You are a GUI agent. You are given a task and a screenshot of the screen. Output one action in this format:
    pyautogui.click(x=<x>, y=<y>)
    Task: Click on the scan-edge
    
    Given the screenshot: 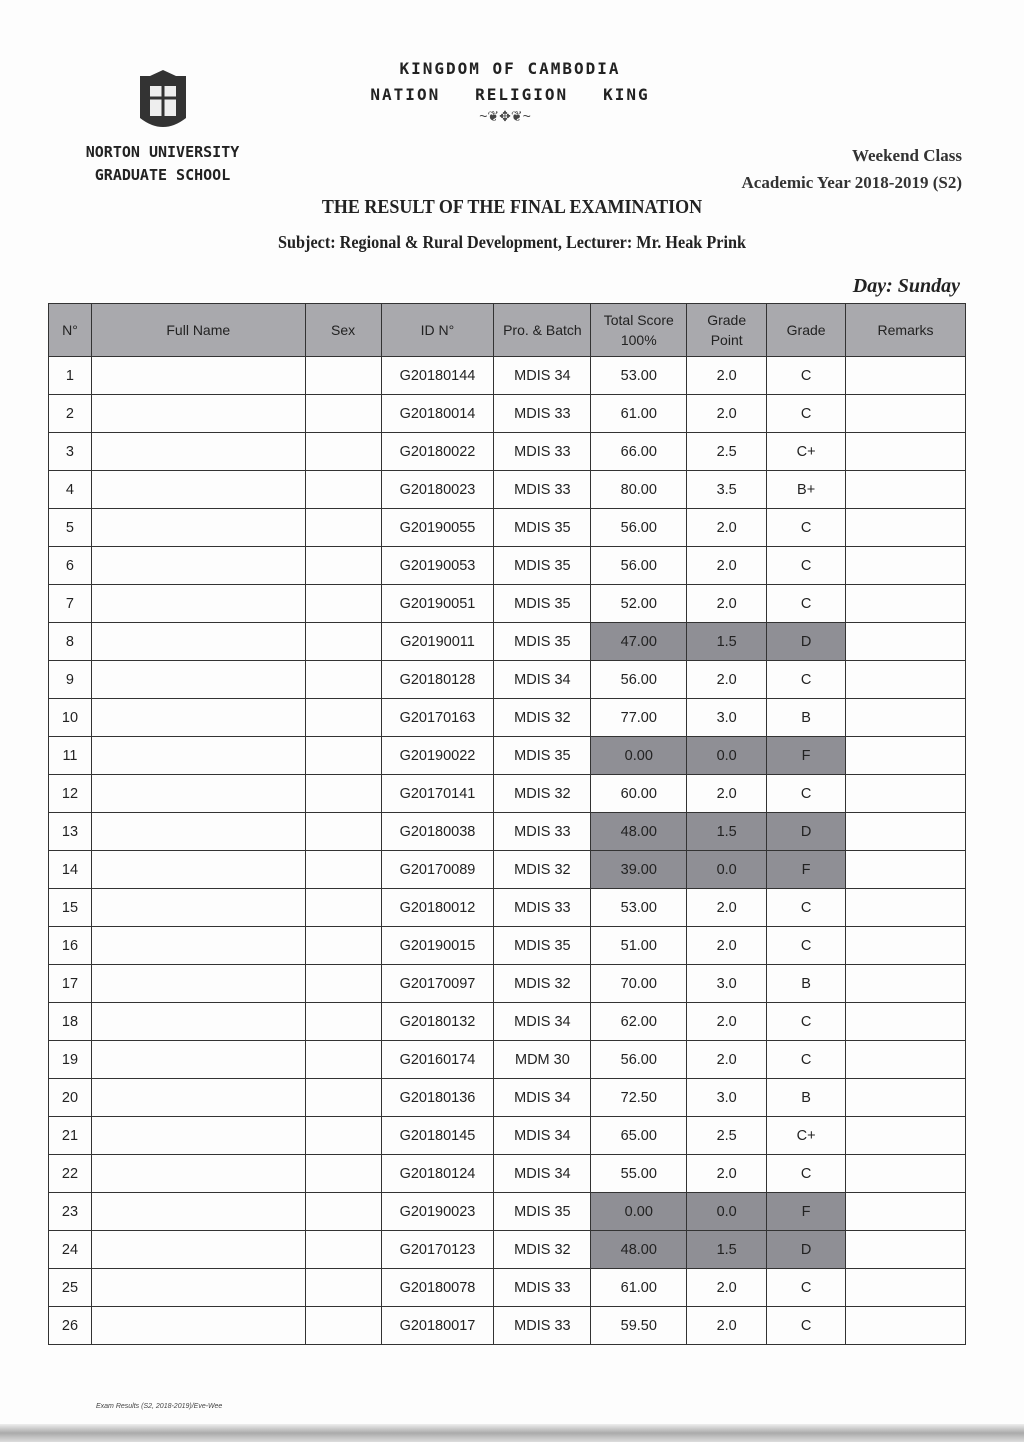 What is the action you would take?
    pyautogui.click(x=512, y=1433)
    